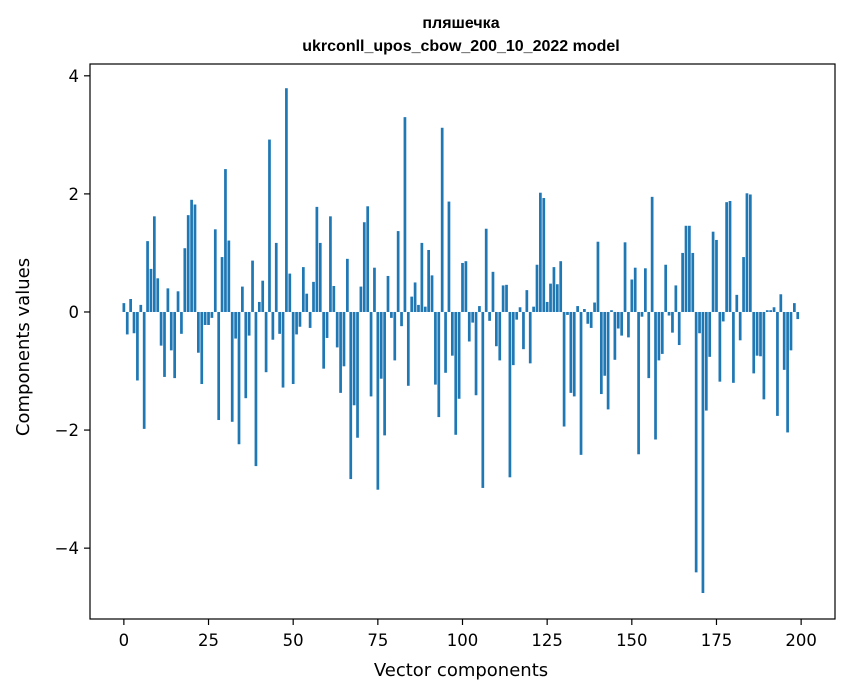 Image resolution: width=847 pixels, height=696 pixels. Describe the element at coordinates (124, 640) in the screenshot. I see `x-tick-label: 0` at that location.